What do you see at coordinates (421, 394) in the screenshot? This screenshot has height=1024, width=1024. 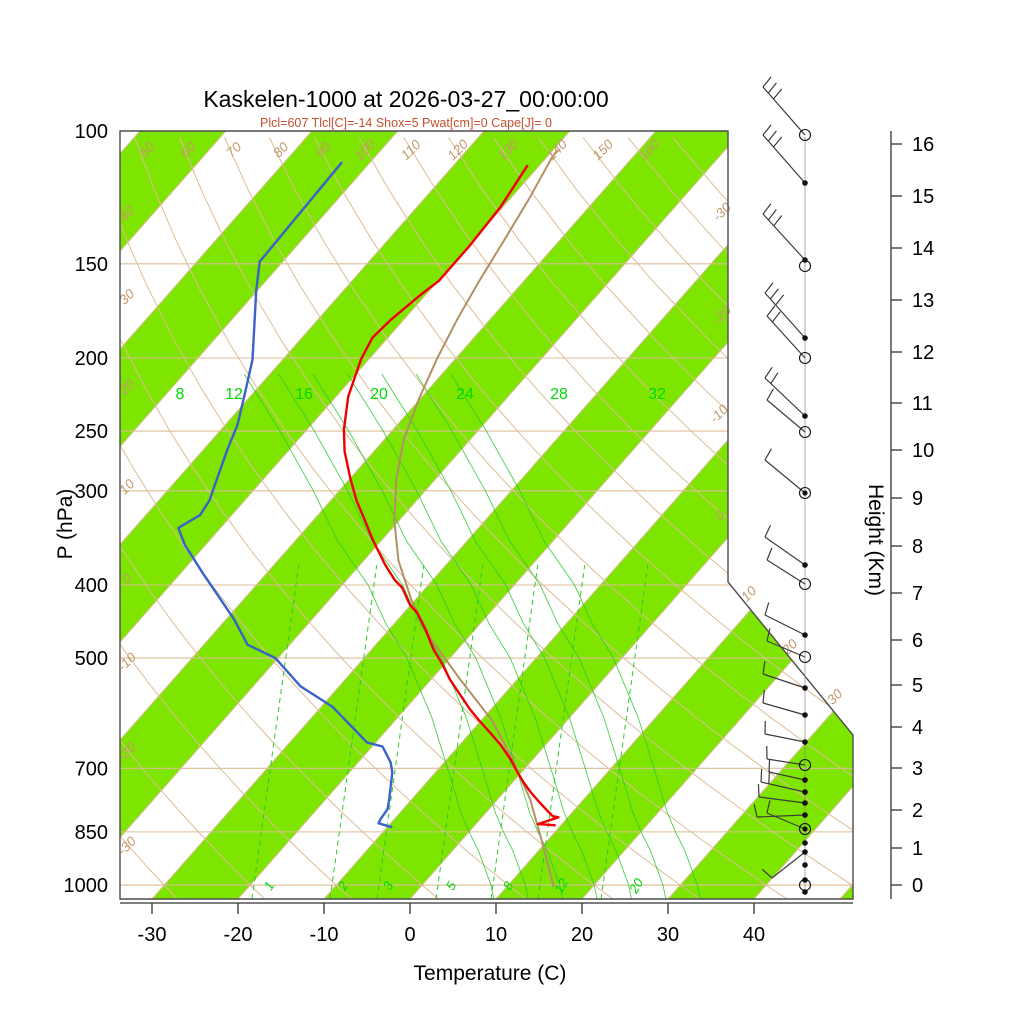 I see `saturated-adiabat-labels: 8 12 16 20 24 28 32` at bounding box center [421, 394].